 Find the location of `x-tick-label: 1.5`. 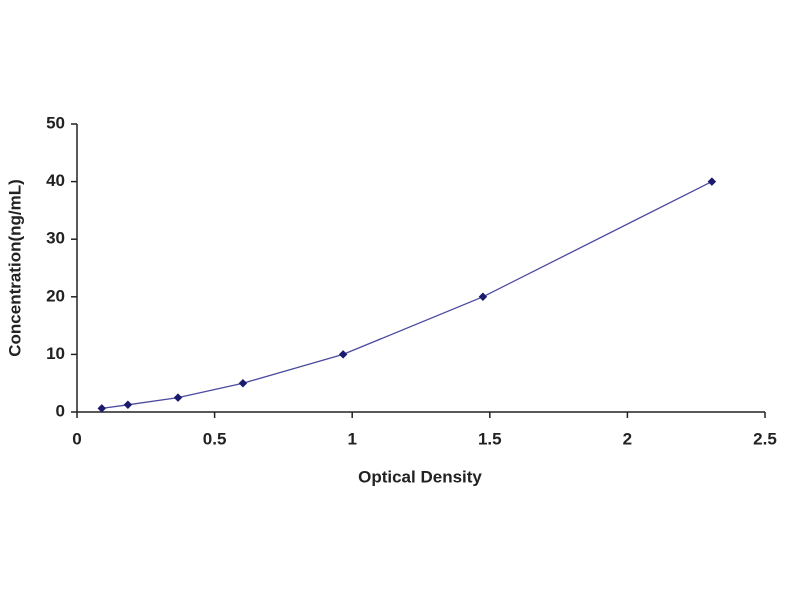

x-tick-label: 1.5 is located at coordinates (490, 438).